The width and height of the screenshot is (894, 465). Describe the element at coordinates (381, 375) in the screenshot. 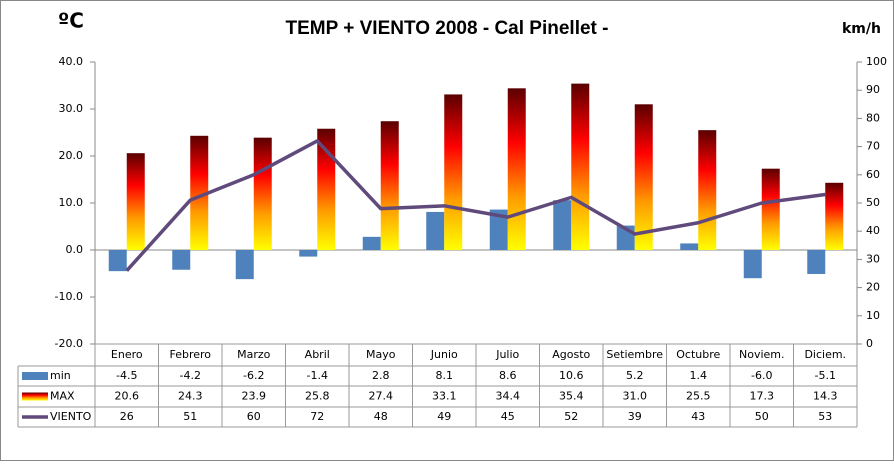

I see `table-value: 2.8` at that location.